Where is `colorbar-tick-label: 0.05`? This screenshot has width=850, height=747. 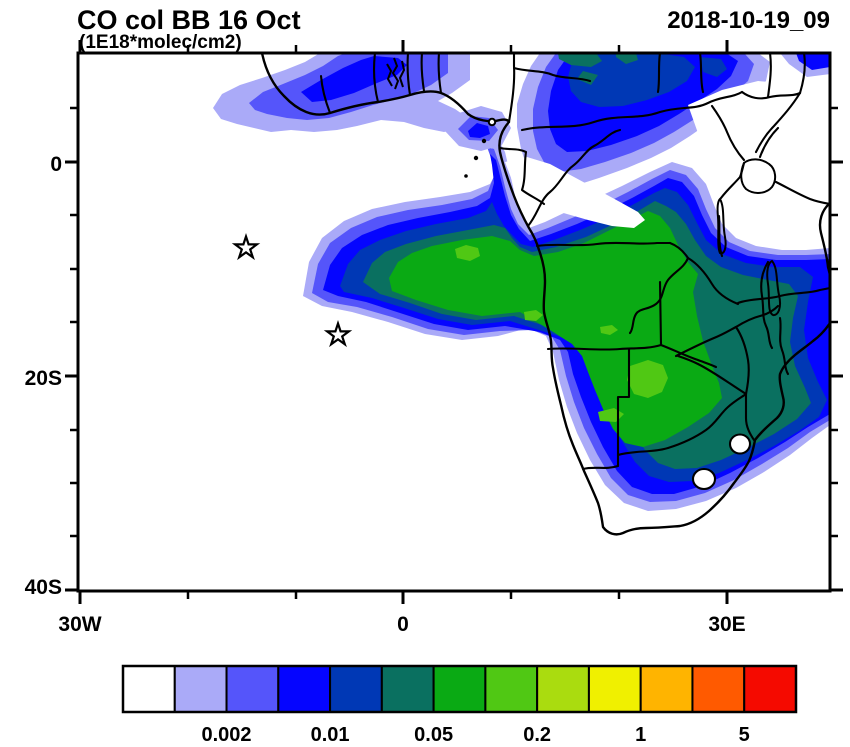
colorbar-tick-label: 0.05 is located at coordinates (433, 735).